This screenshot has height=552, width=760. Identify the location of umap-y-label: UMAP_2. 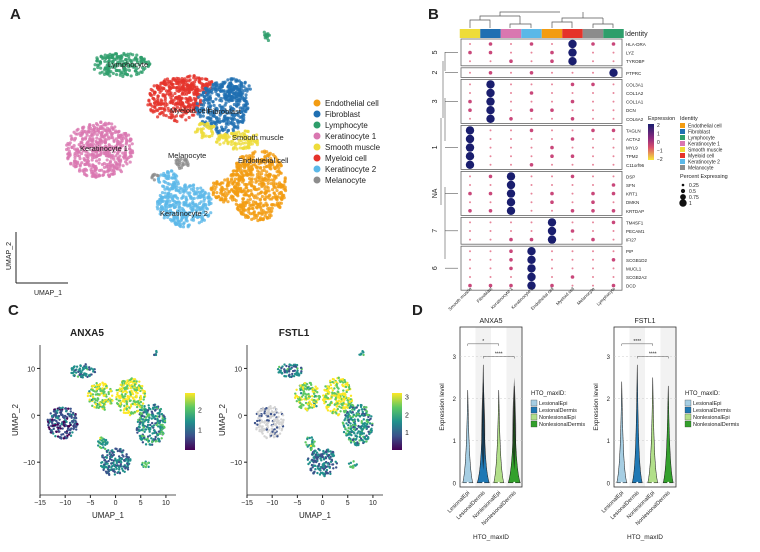
(9, 256).